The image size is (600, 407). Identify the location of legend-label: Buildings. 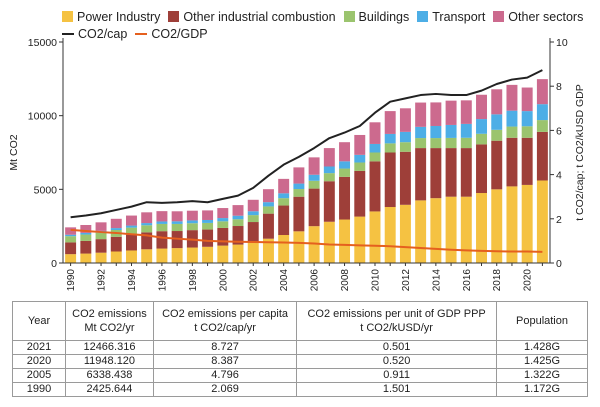
(384, 16).